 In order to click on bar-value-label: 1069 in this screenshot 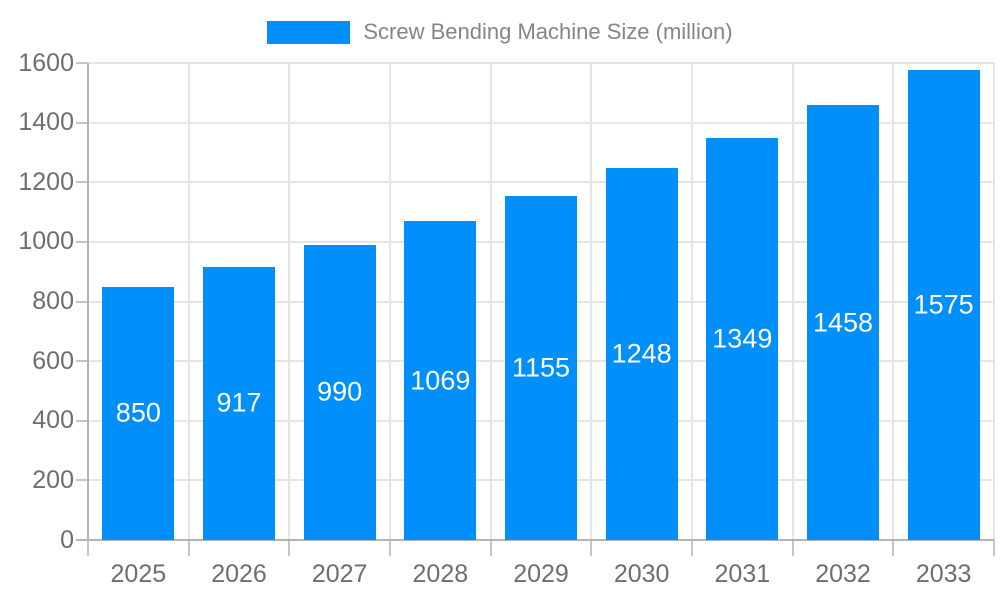, I will do `click(440, 380)`.